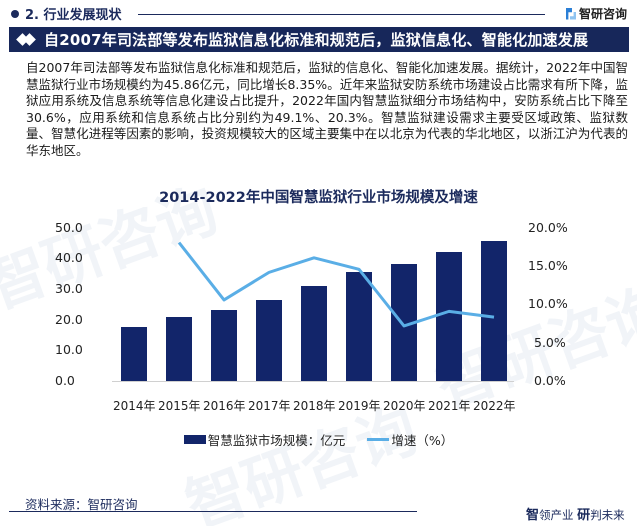  Describe the element at coordinates (314, 406) in the screenshot. I see `x-axis-tick: 2018年` at that location.